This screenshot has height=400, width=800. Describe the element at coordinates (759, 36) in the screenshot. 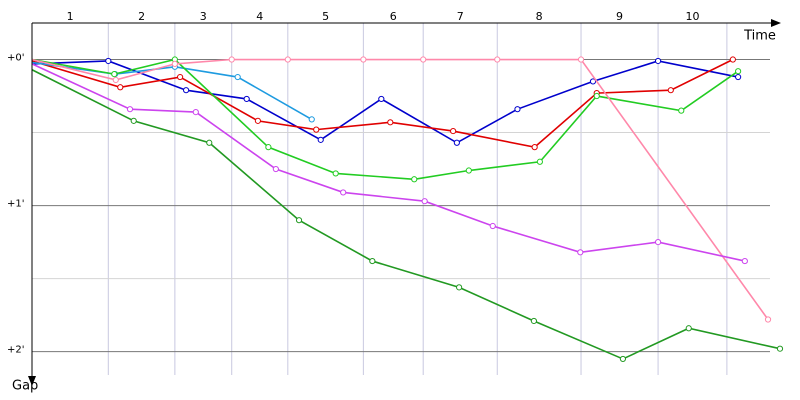

I see `x-axis-label: Time` at that location.